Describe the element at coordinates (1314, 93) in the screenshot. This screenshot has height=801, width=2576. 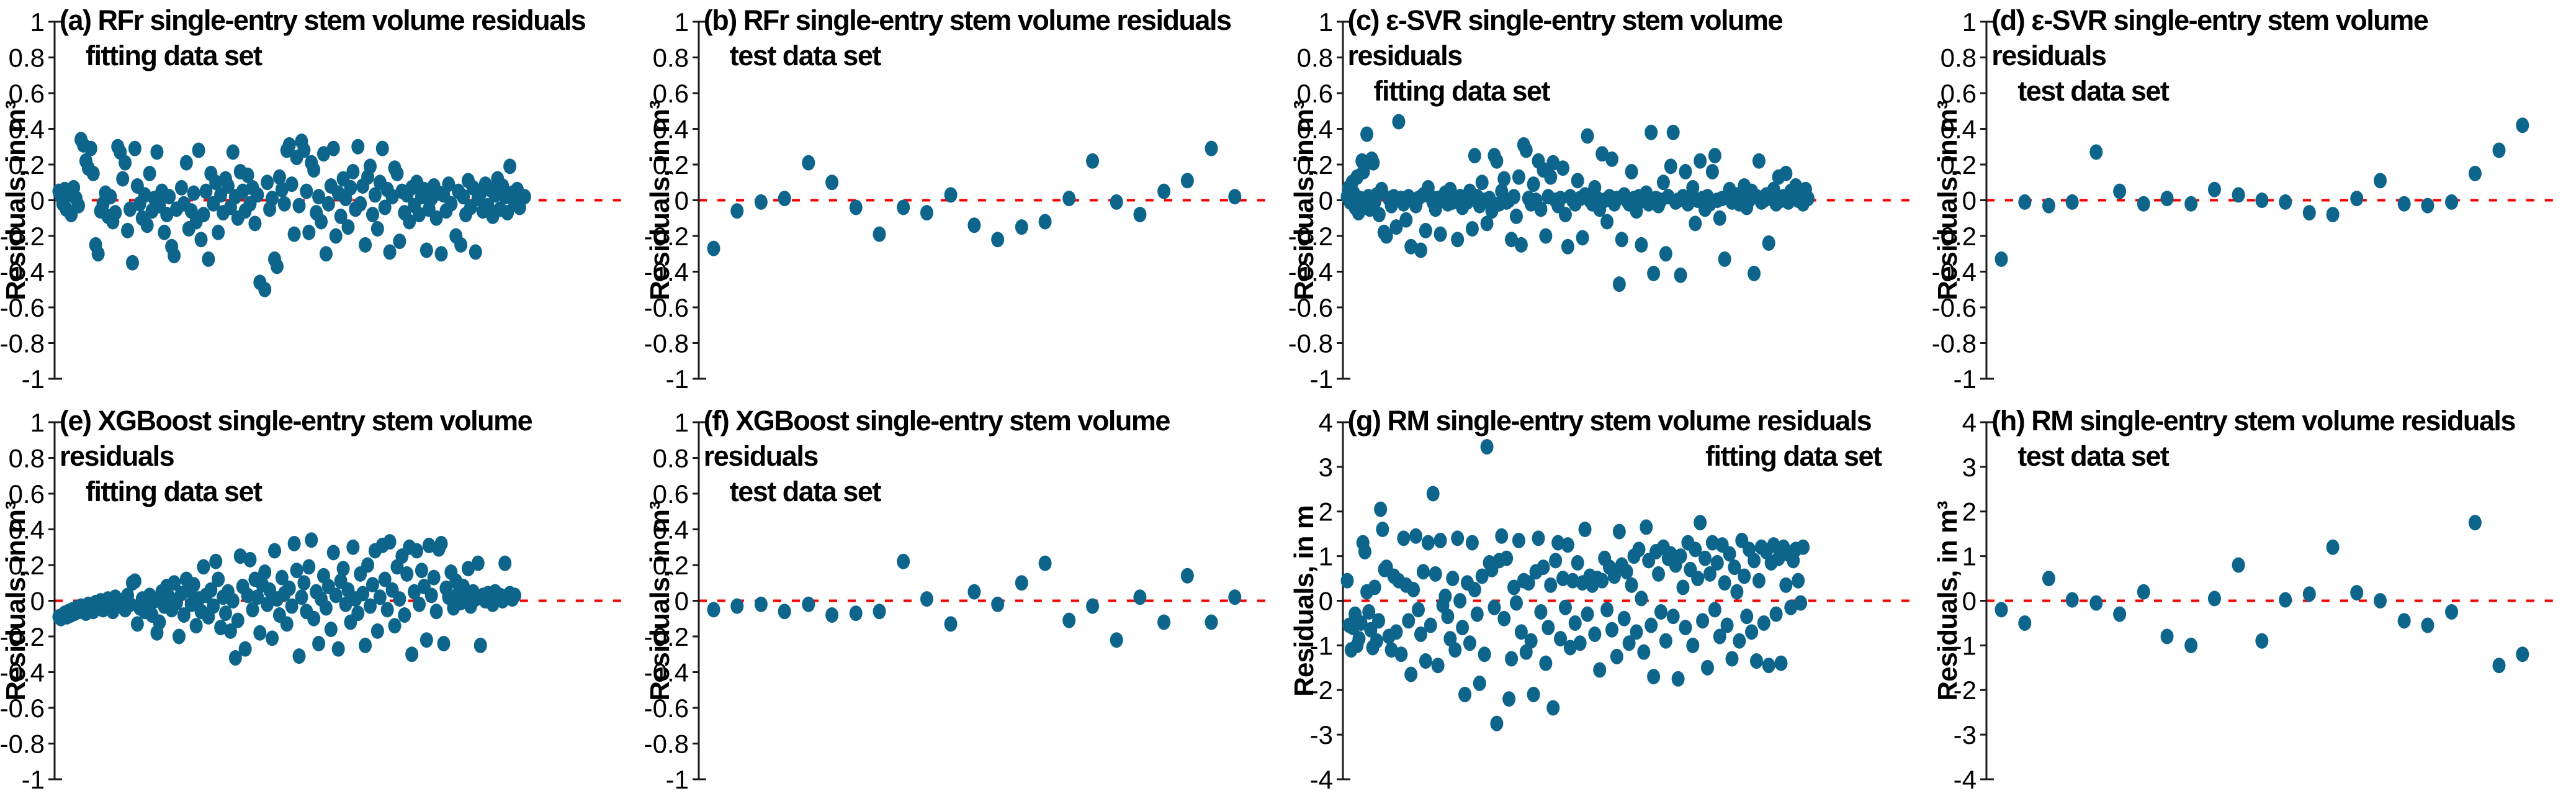
I see `y-tick-label: 0.6` at that location.